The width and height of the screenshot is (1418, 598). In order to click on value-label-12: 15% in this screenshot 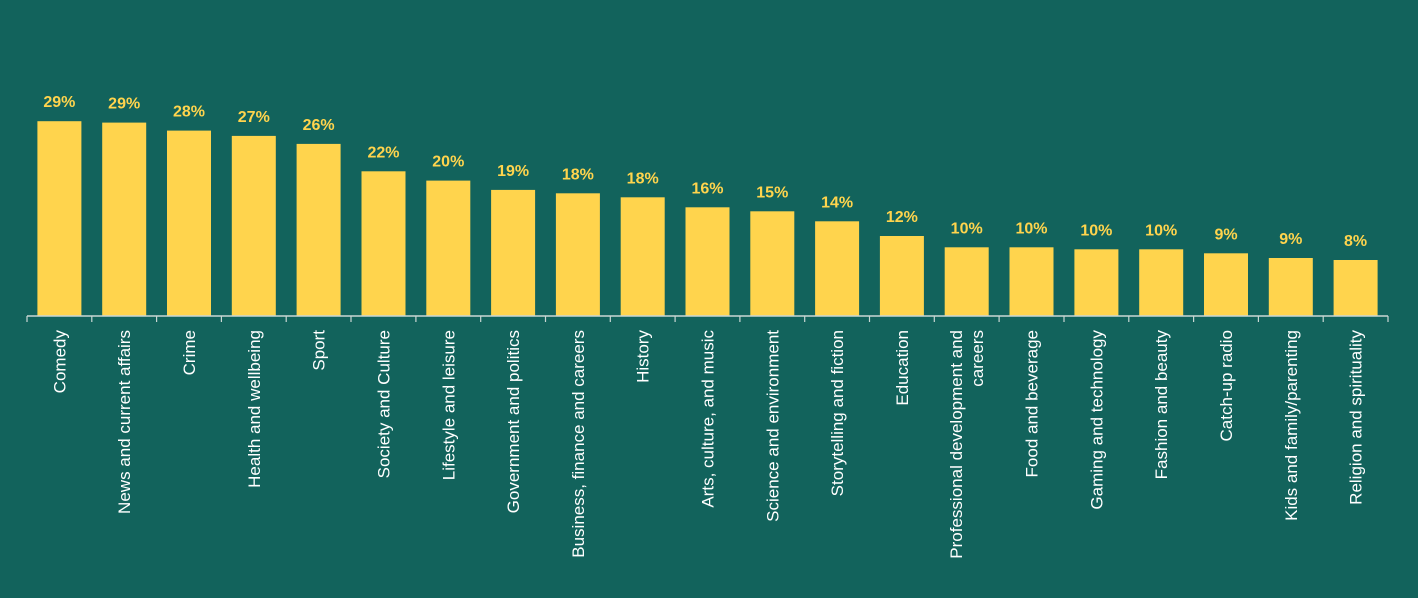, I will do `click(772, 192)`.